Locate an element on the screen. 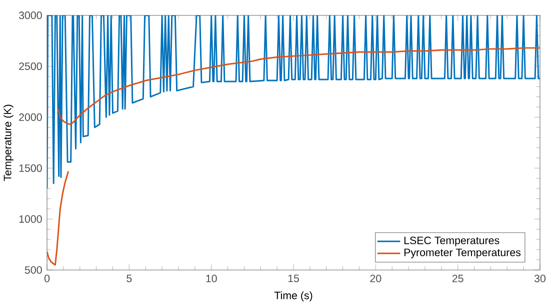 This screenshot has height=307, width=550. x-axis-title: Time (s) is located at coordinates (293, 296).